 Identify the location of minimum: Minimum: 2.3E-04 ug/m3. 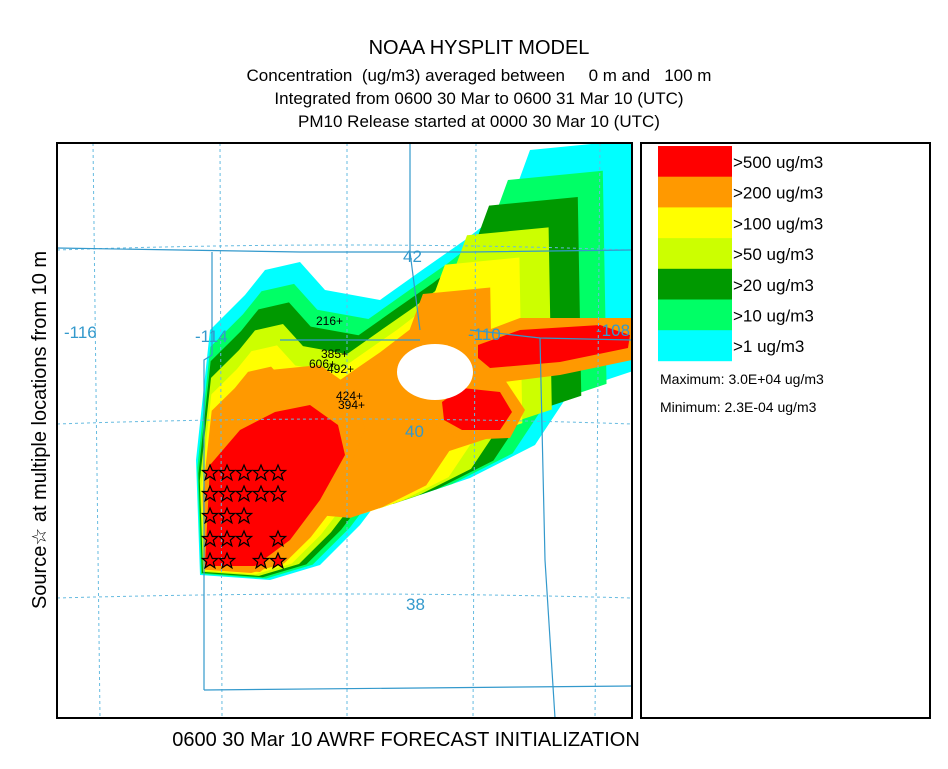
(738, 407).